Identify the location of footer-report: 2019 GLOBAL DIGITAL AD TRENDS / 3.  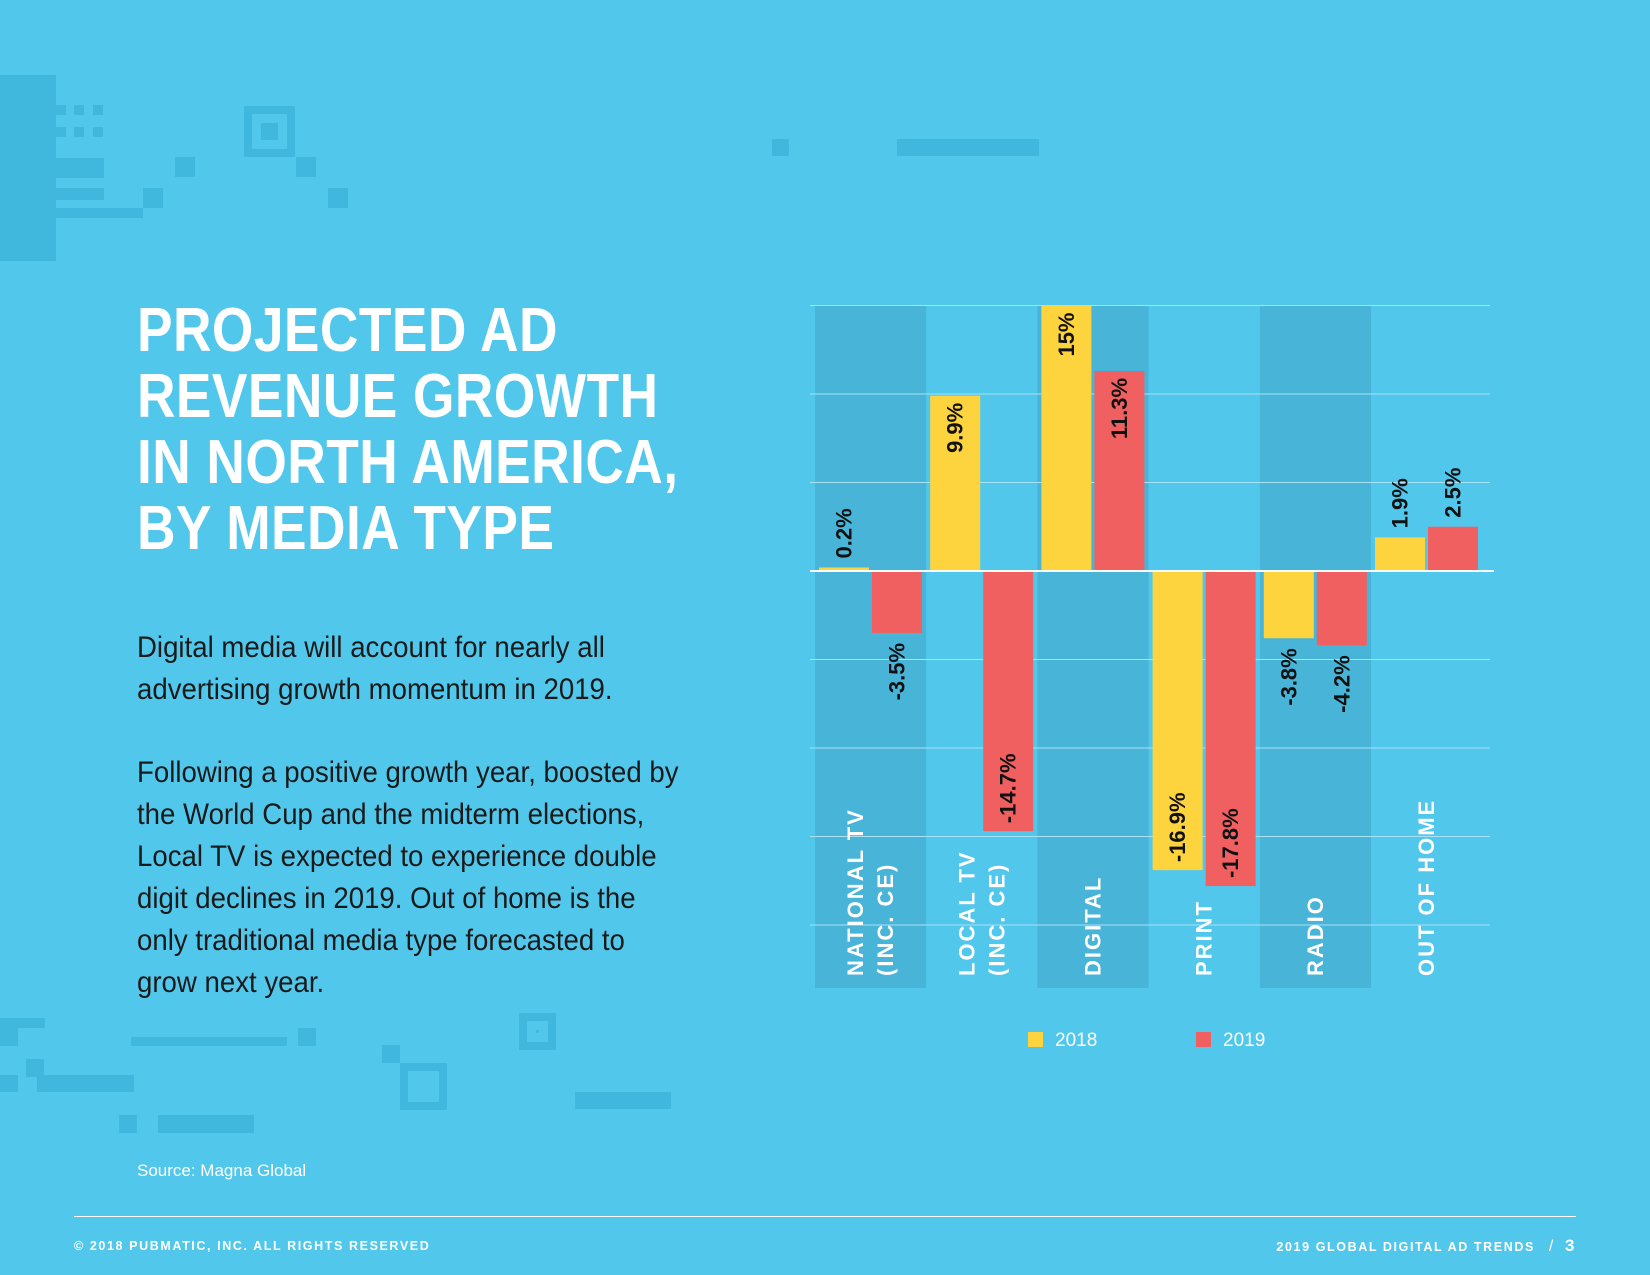
(1426, 1246).